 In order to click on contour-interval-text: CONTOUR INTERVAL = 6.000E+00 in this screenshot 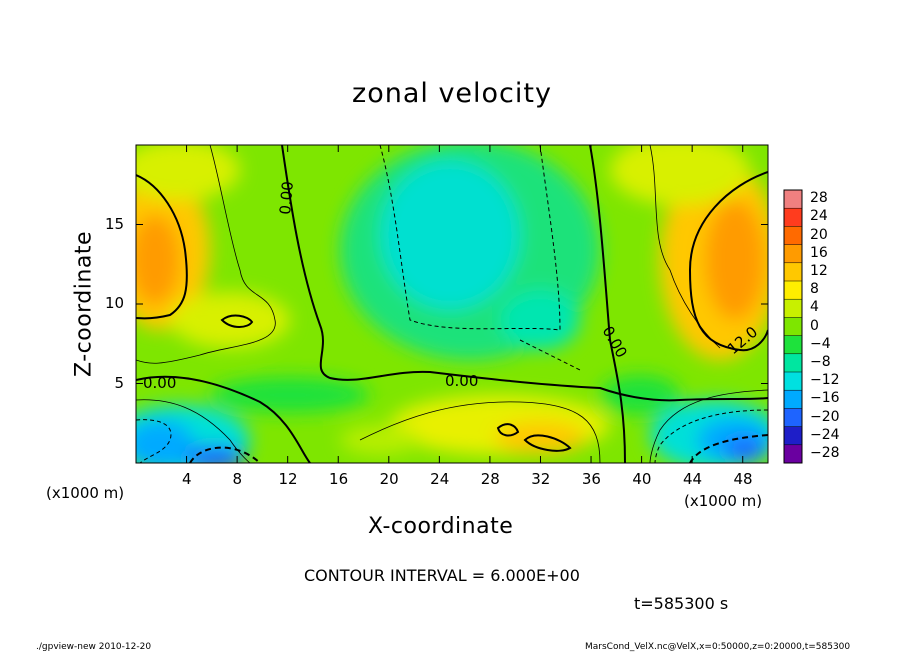, I will do `click(442, 575)`.